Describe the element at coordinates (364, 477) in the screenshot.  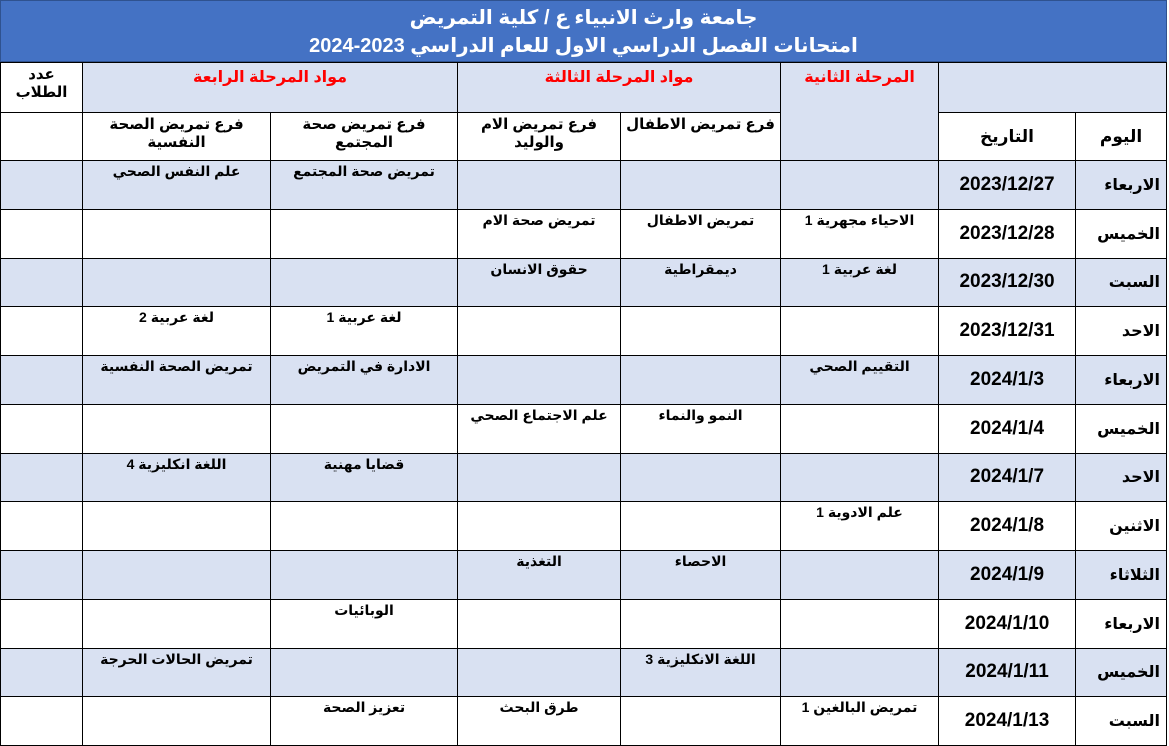
I see `community-cell: قضايا مهنية` at that location.